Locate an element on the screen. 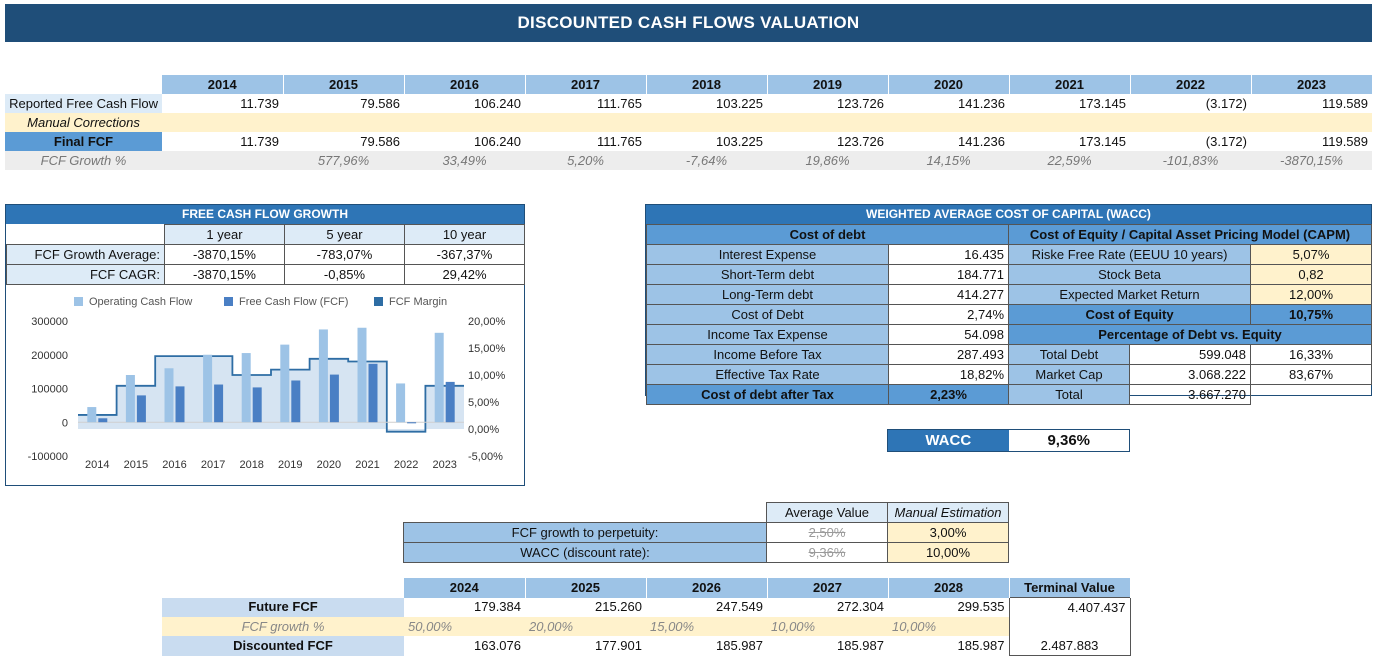 Image resolution: width=1377 pixels, height=657 pixels. debt-value: 414.277 is located at coordinates (948, 294).